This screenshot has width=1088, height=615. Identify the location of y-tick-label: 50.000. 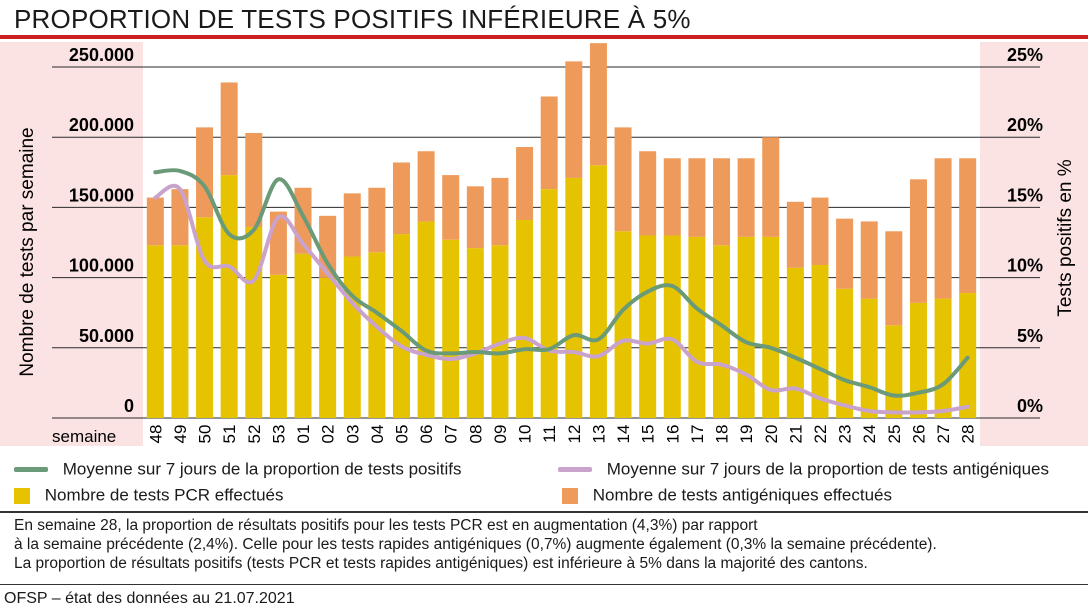
(106, 336).